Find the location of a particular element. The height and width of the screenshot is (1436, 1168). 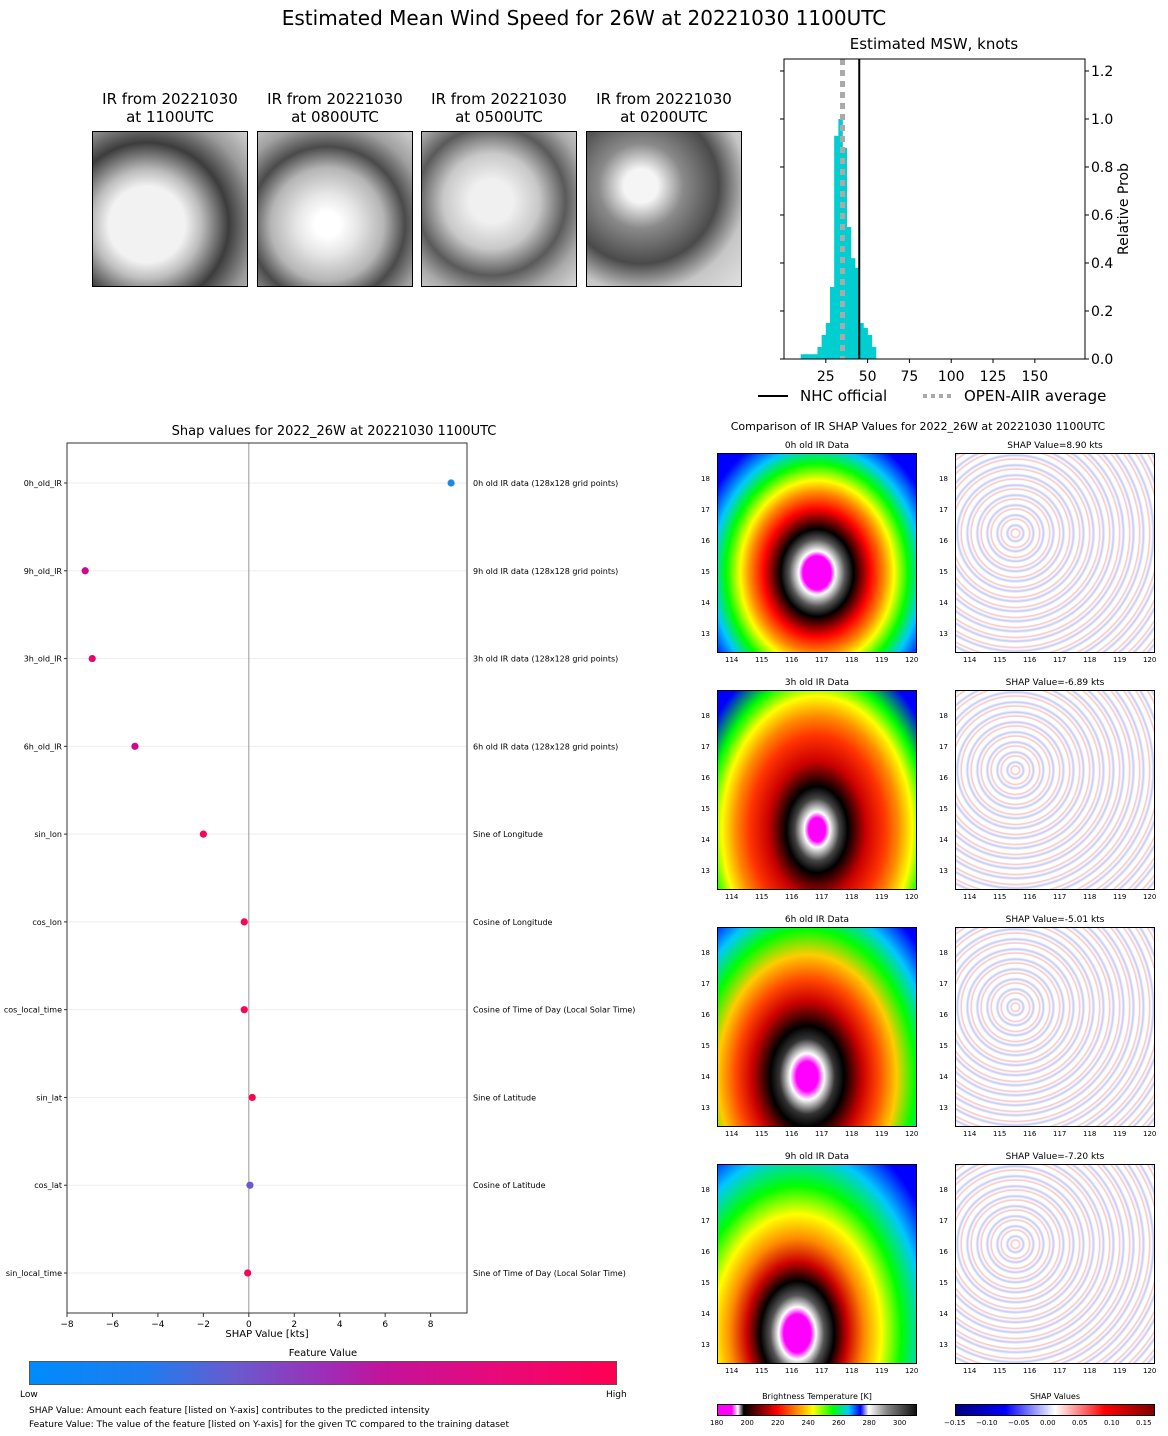

shap-xtick-label: 6 is located at coordinates (385, 1325).